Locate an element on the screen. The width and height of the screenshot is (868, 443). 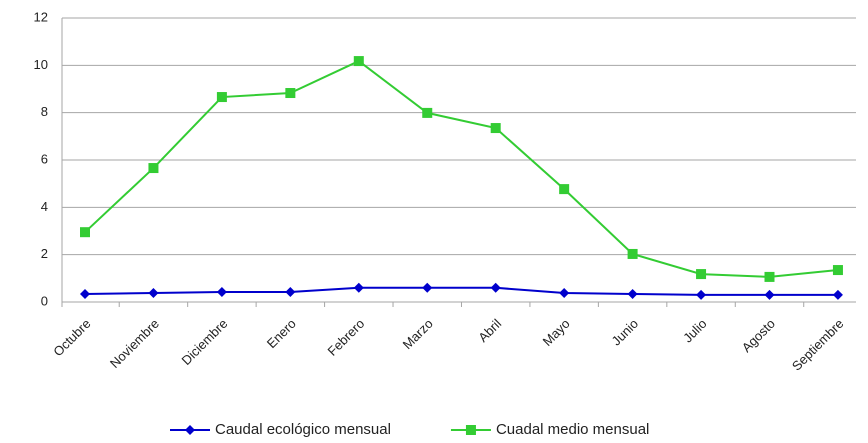
y-tick-label: 8 is located at coordinates (44, 111).